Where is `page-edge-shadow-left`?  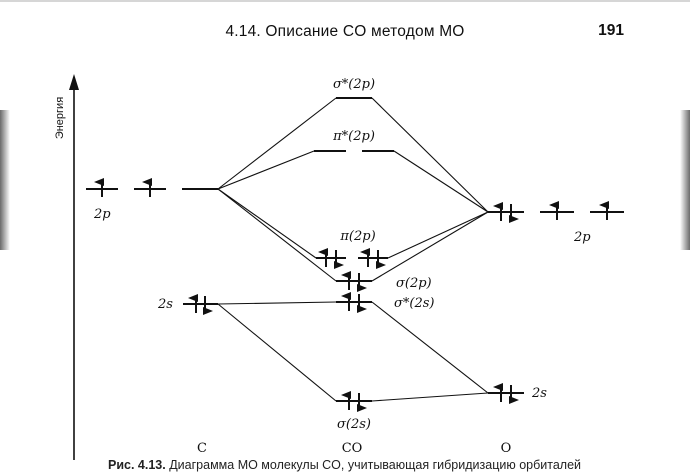 page-edge-shadow-left is located at coordinates (5, 180).